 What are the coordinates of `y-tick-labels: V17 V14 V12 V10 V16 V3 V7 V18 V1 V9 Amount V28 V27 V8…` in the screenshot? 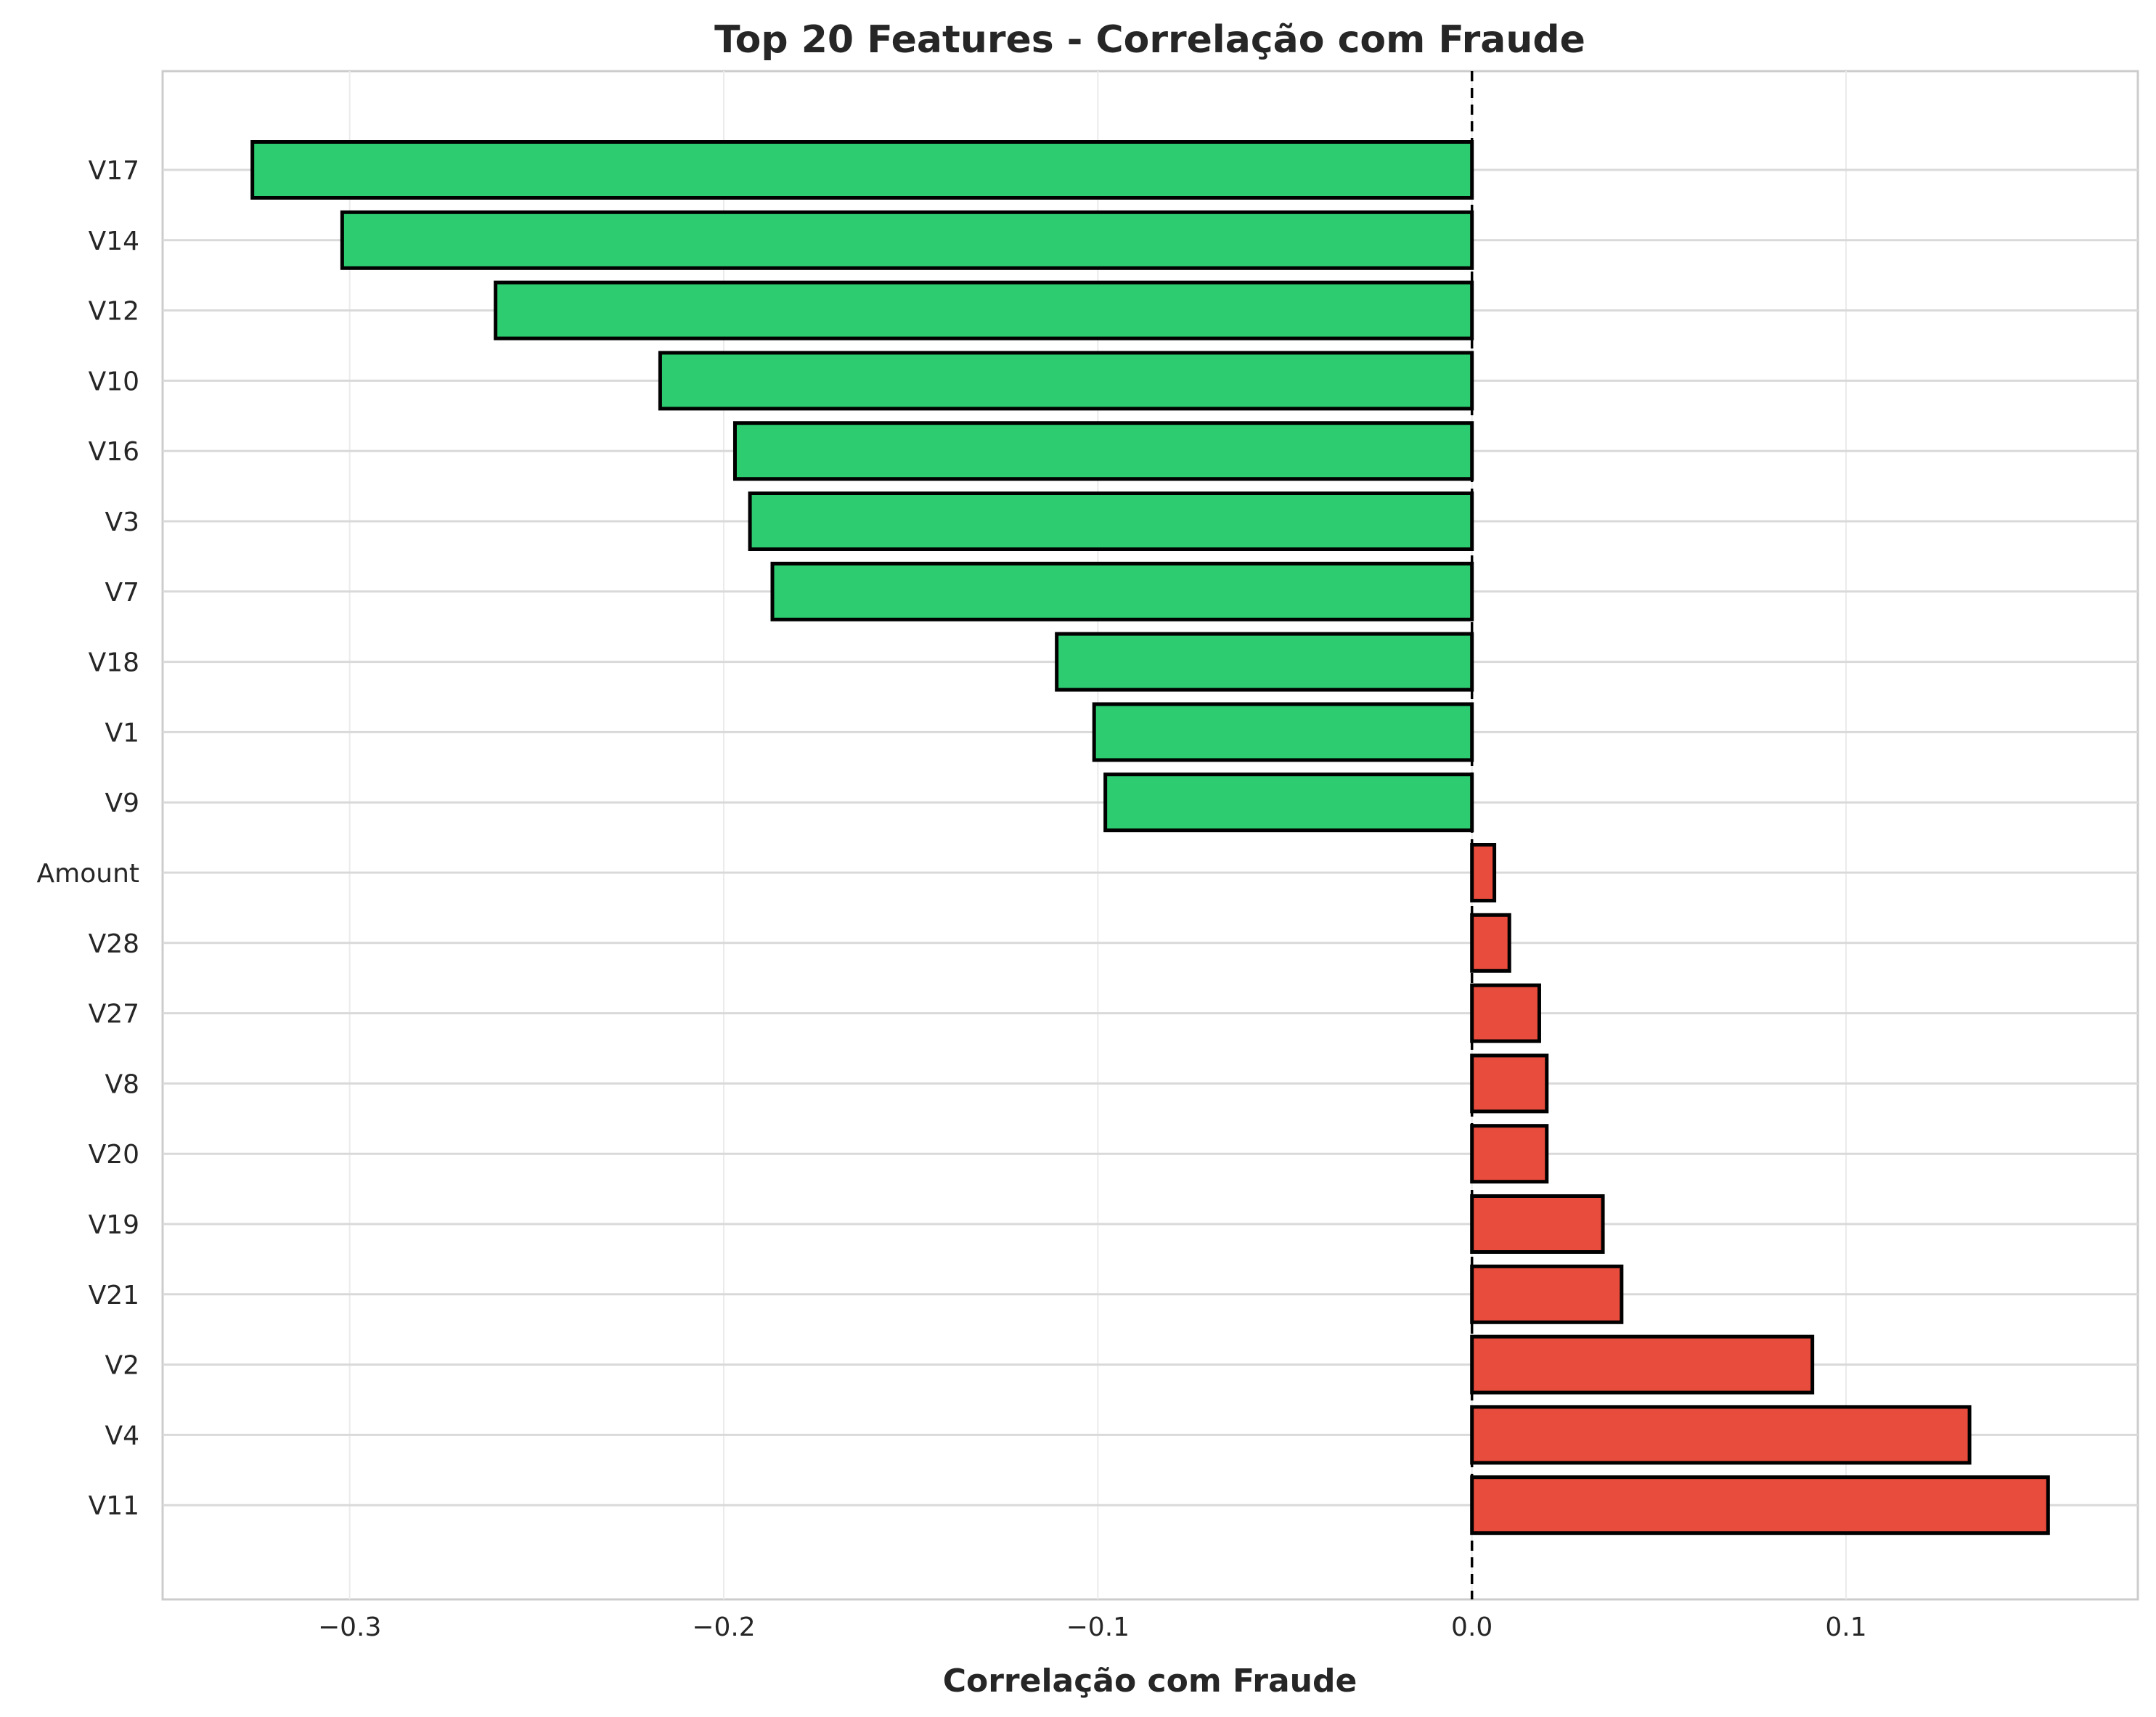 It's located at (88, 838).